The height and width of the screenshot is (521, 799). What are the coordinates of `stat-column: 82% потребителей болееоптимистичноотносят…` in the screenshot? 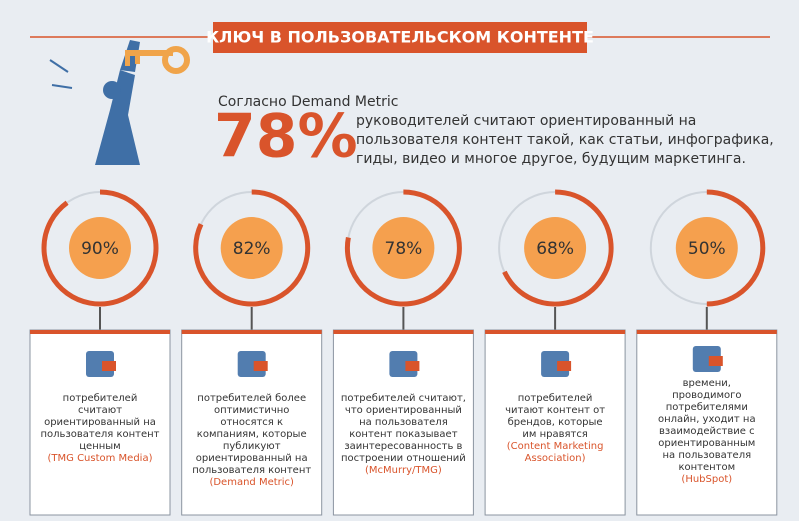 It's located at (252, 352).